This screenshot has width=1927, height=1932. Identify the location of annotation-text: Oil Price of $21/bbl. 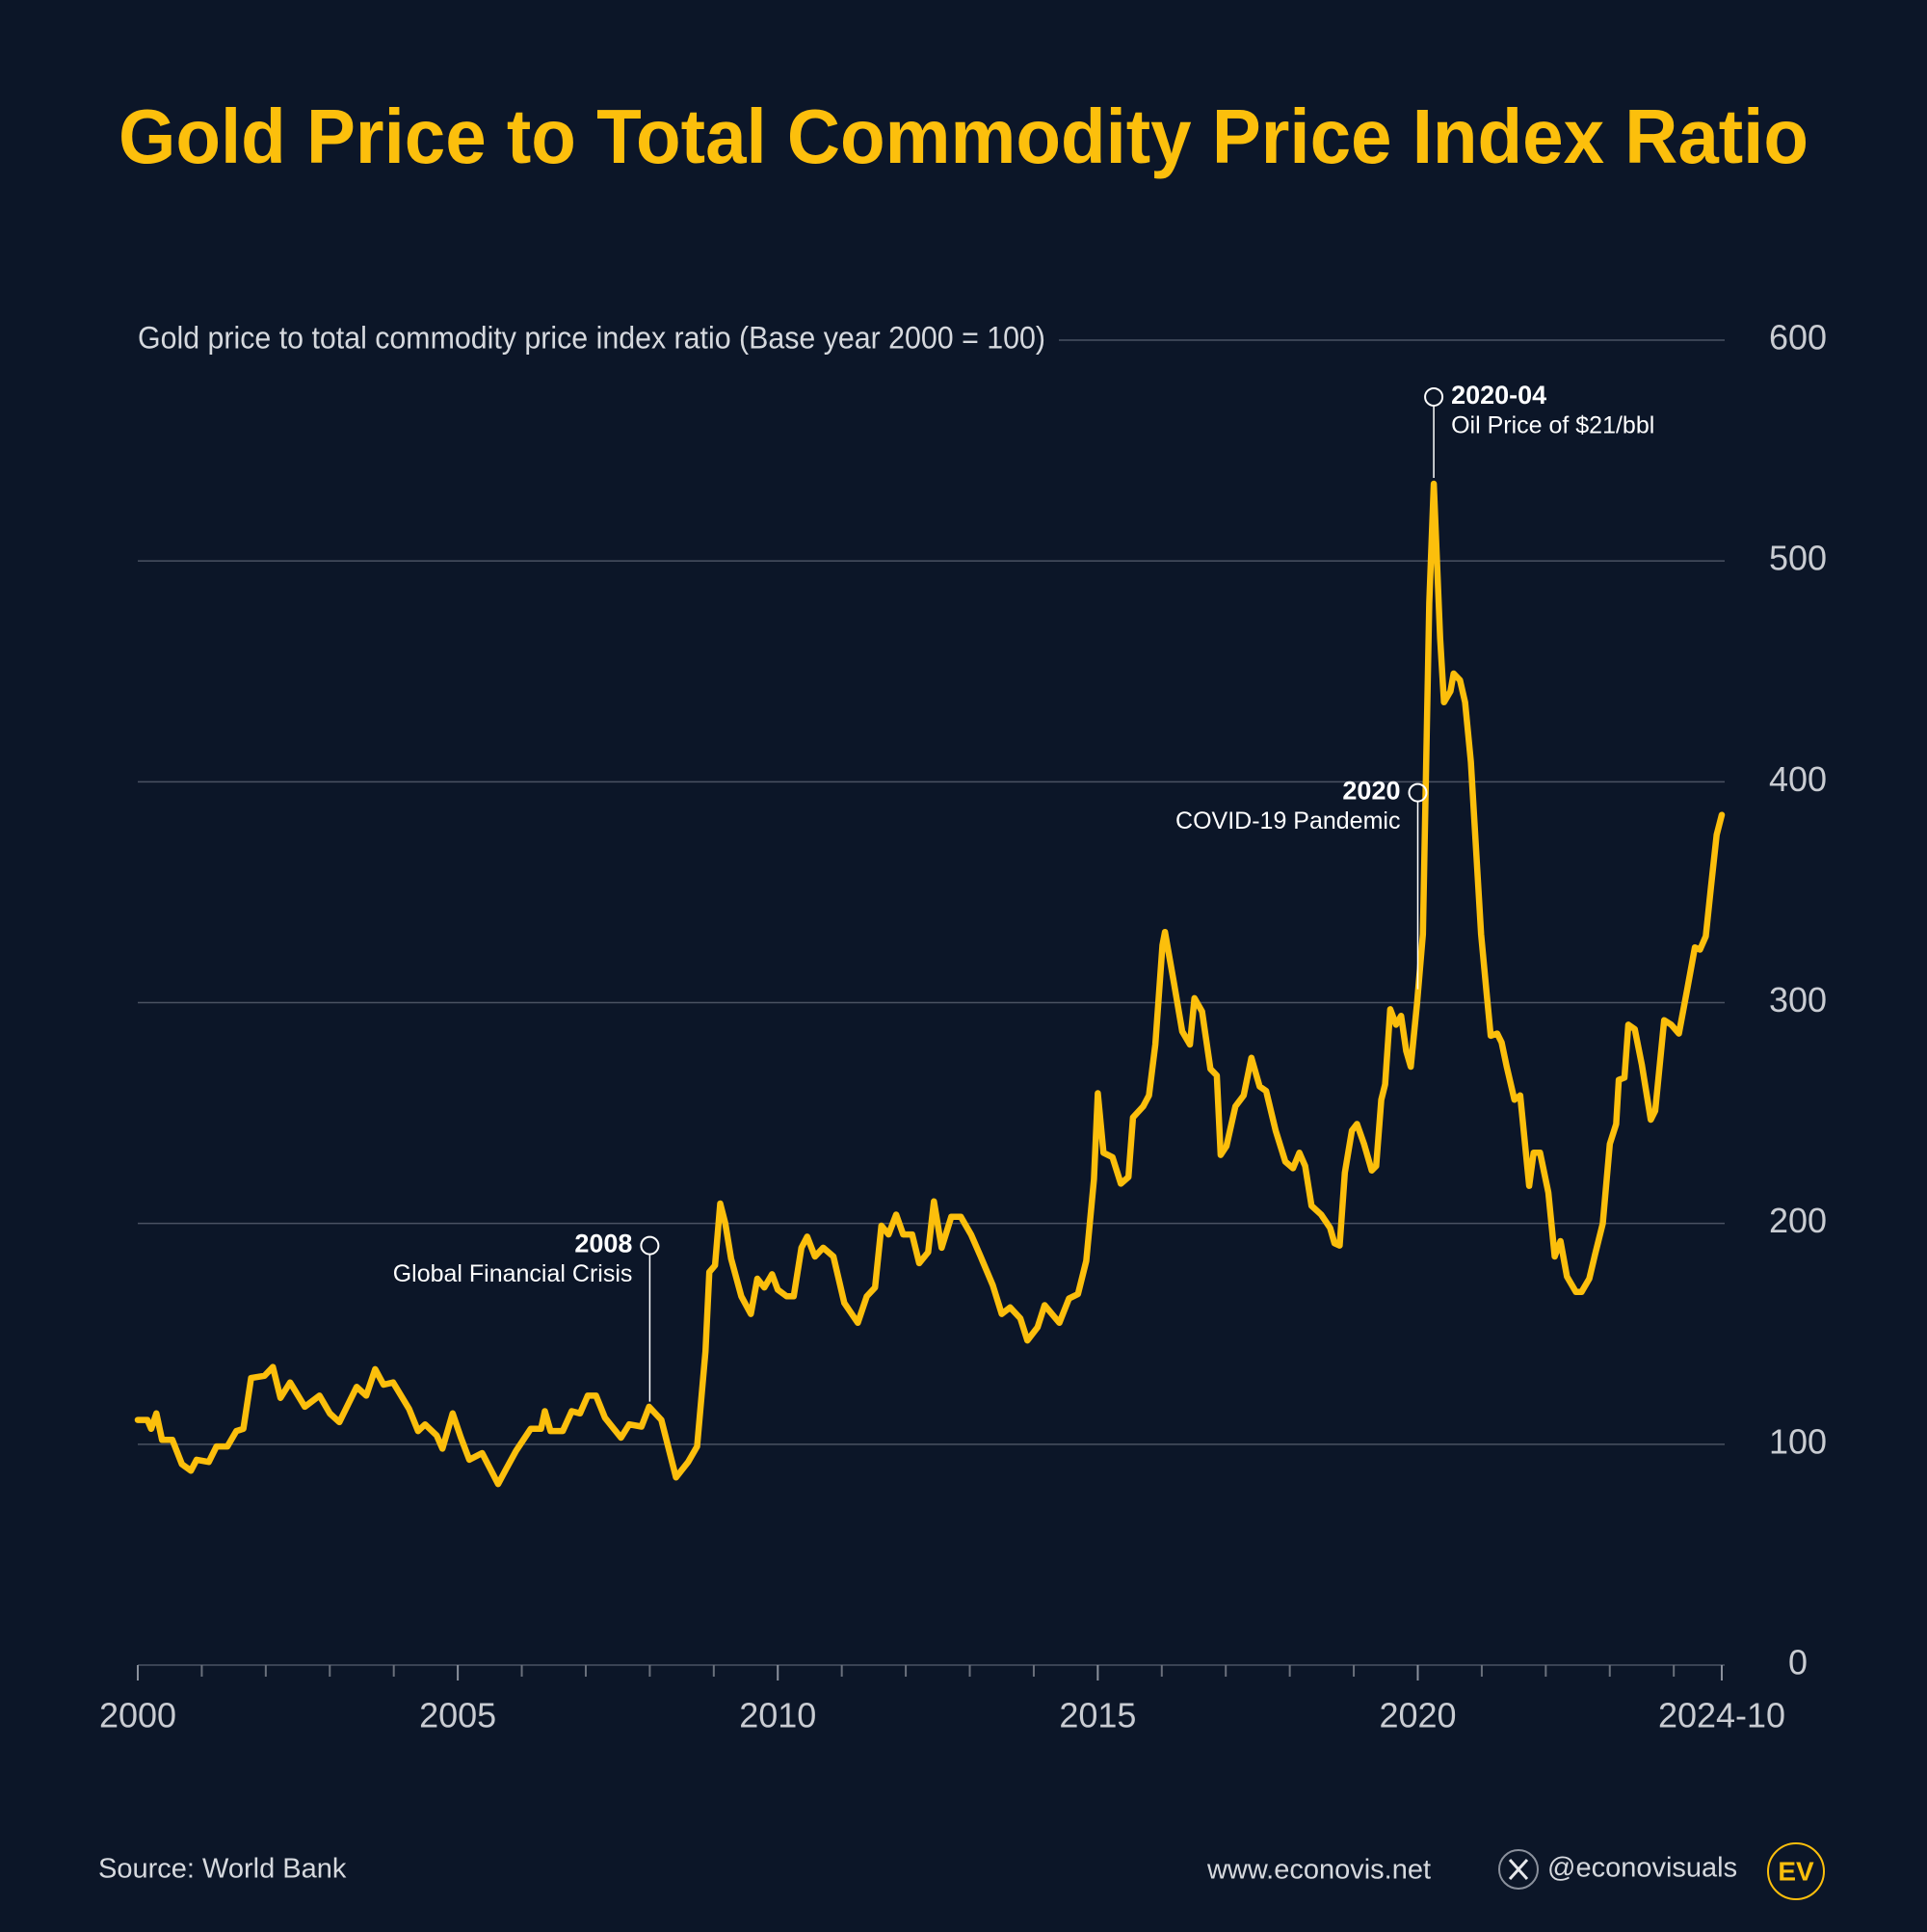
(1552, 425).